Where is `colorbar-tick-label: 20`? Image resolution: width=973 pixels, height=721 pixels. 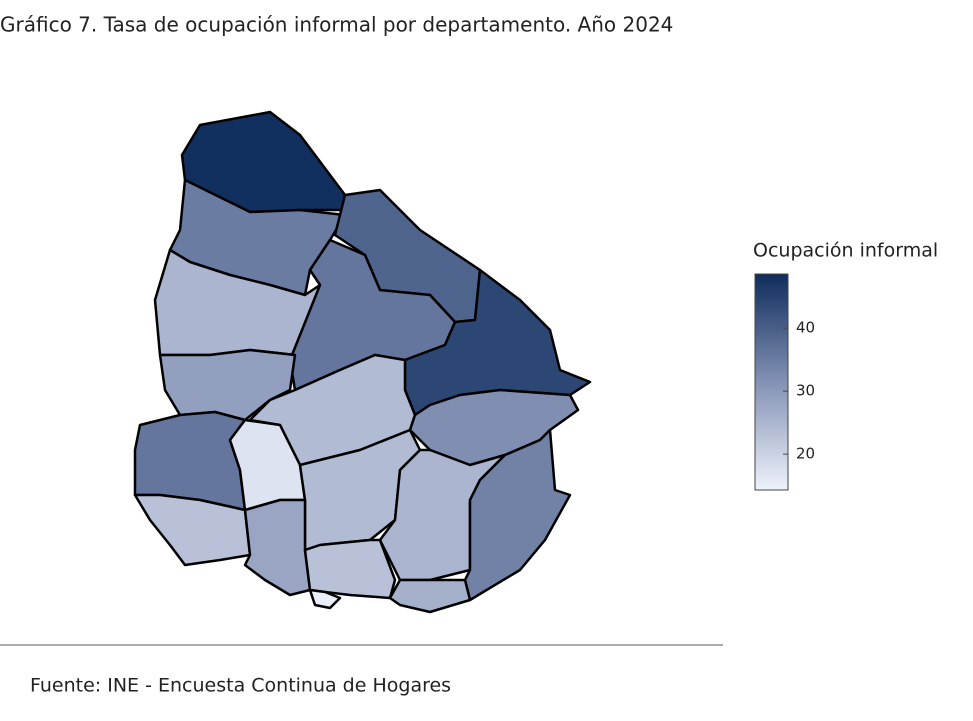
colorbar-tick-label: 20 is located at coordinates (805, 454).